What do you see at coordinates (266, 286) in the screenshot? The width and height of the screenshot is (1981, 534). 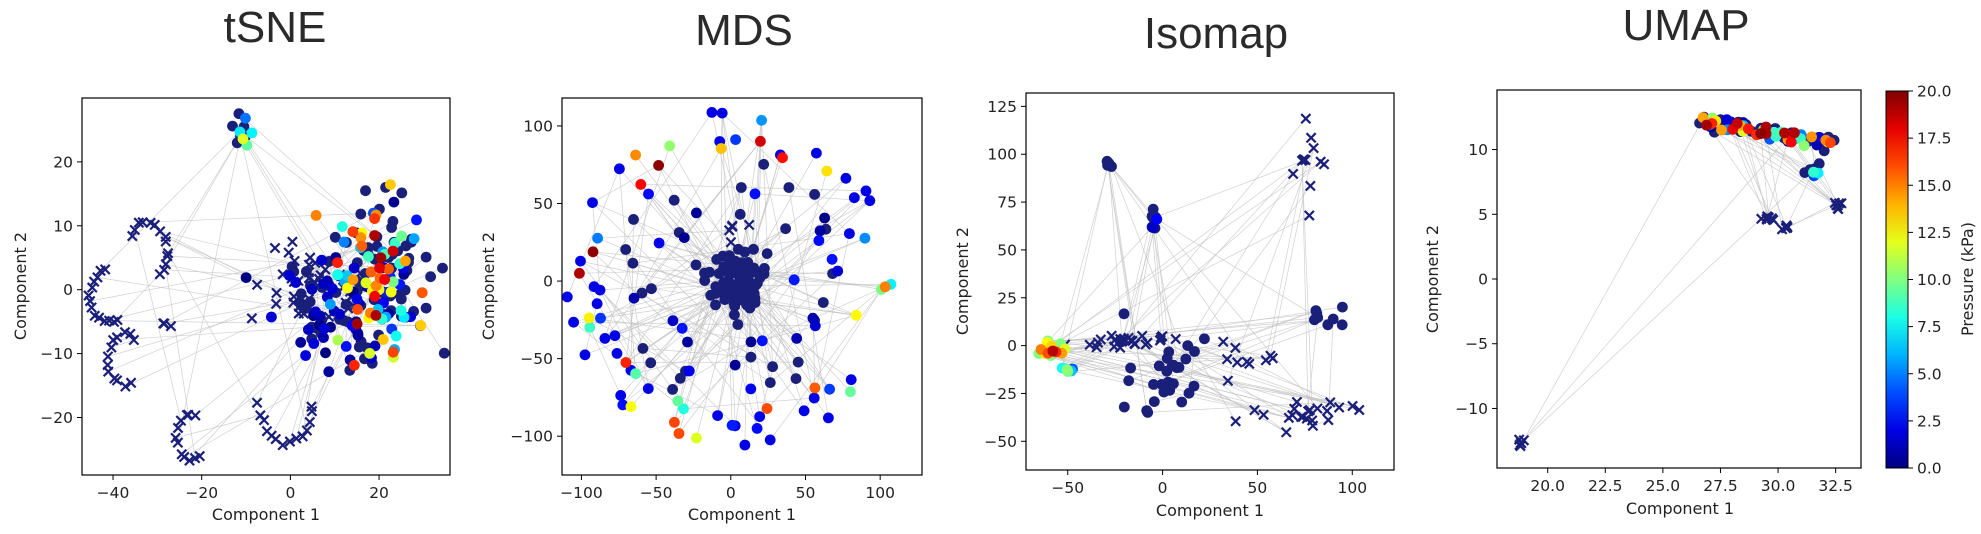 I see `tsne-axes-frame` at bounding box center [266, 286].